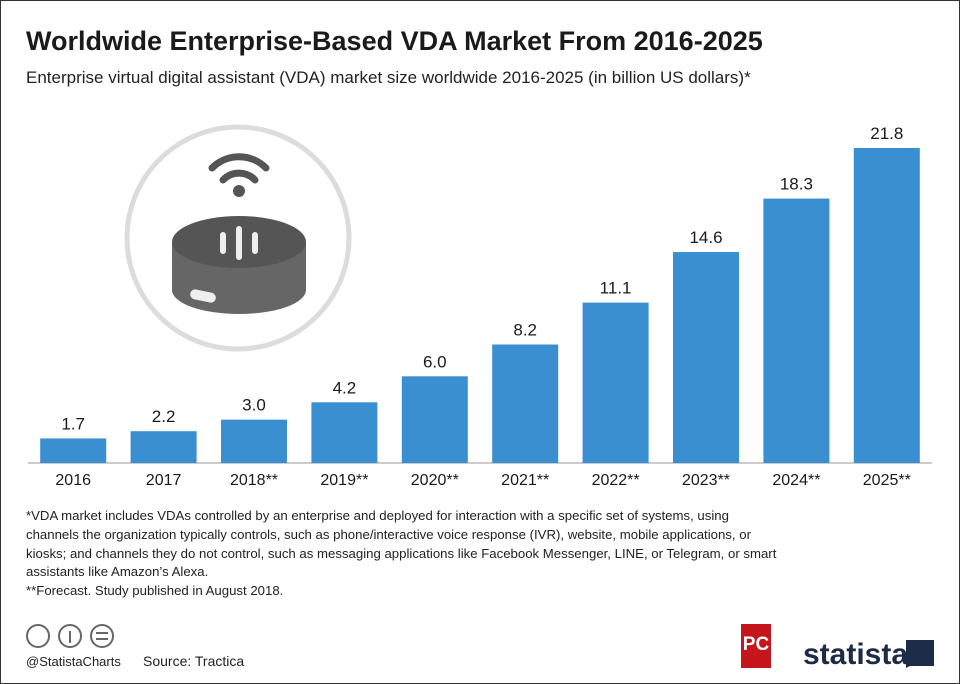 The image size is (960, 684). Describe the element at coordinates (117, 571) in the screenshot. I see `footnote-line: assistants like Amazon’s Alexa.` at that location.